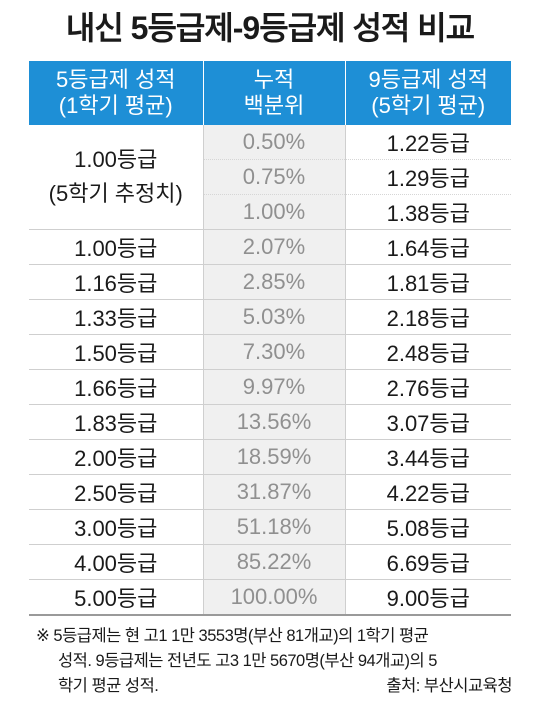  Describe the element at coordinates (274, 79) in the screenshot. I see `header-percentile-line1: 누적` at that location.